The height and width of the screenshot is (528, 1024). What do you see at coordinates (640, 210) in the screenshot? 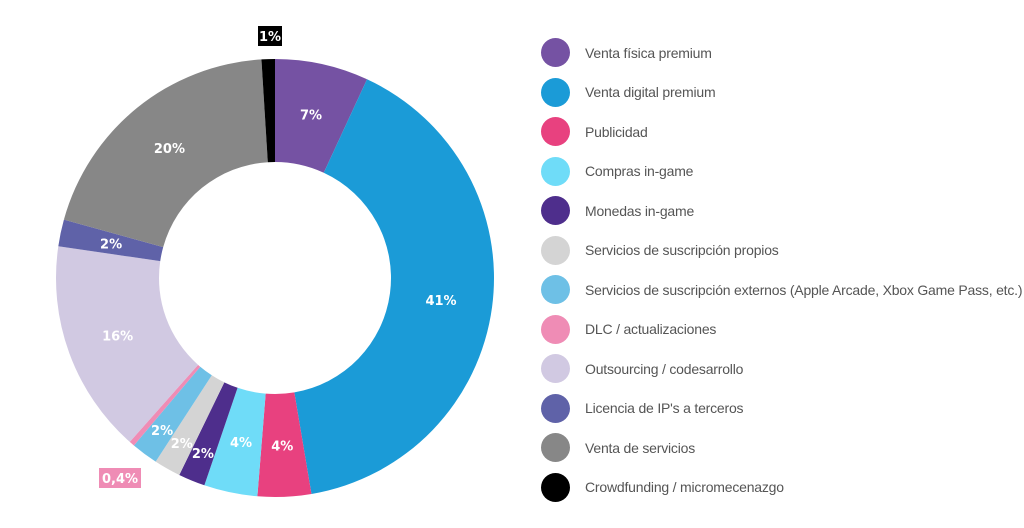
I see `legend-label: Monedas in-game` at bounding box center [640, 210].